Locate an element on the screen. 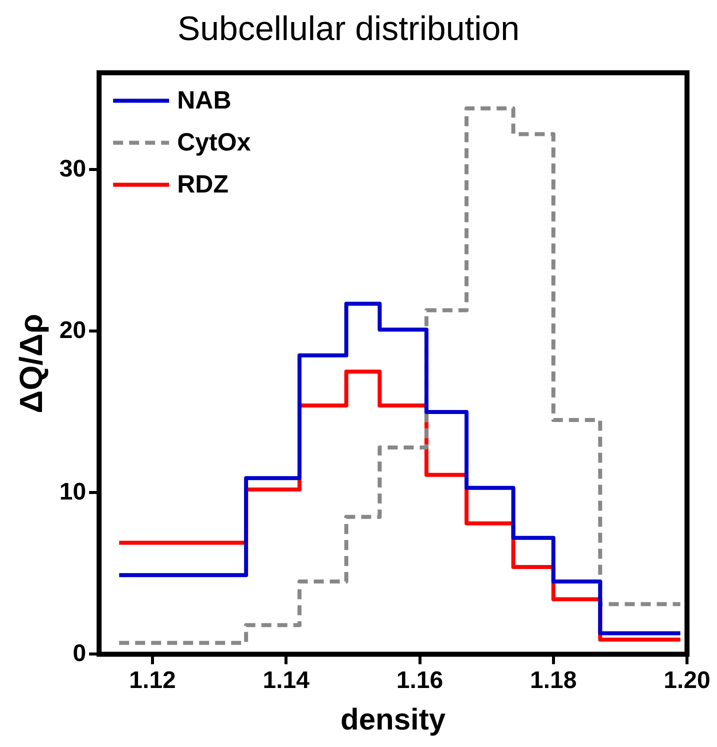 This screenshot has width=717, height=747. y-tick-label: 0 is located at coordinates (79, 653).